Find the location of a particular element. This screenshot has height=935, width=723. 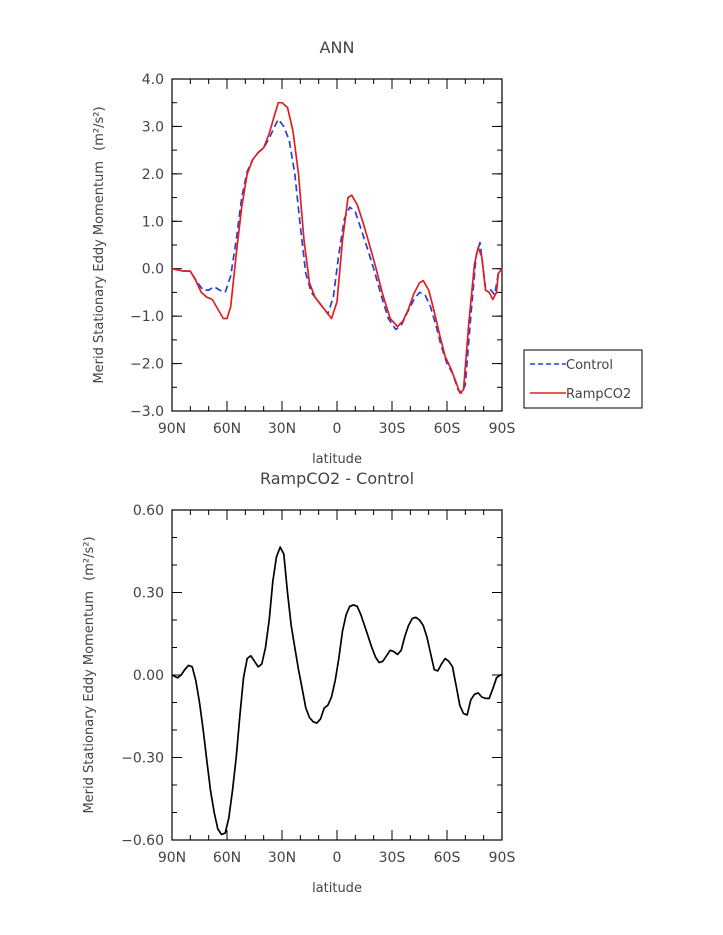

bottom-chart-title: RampCO2 - Control is located at coordinates (337, 478).